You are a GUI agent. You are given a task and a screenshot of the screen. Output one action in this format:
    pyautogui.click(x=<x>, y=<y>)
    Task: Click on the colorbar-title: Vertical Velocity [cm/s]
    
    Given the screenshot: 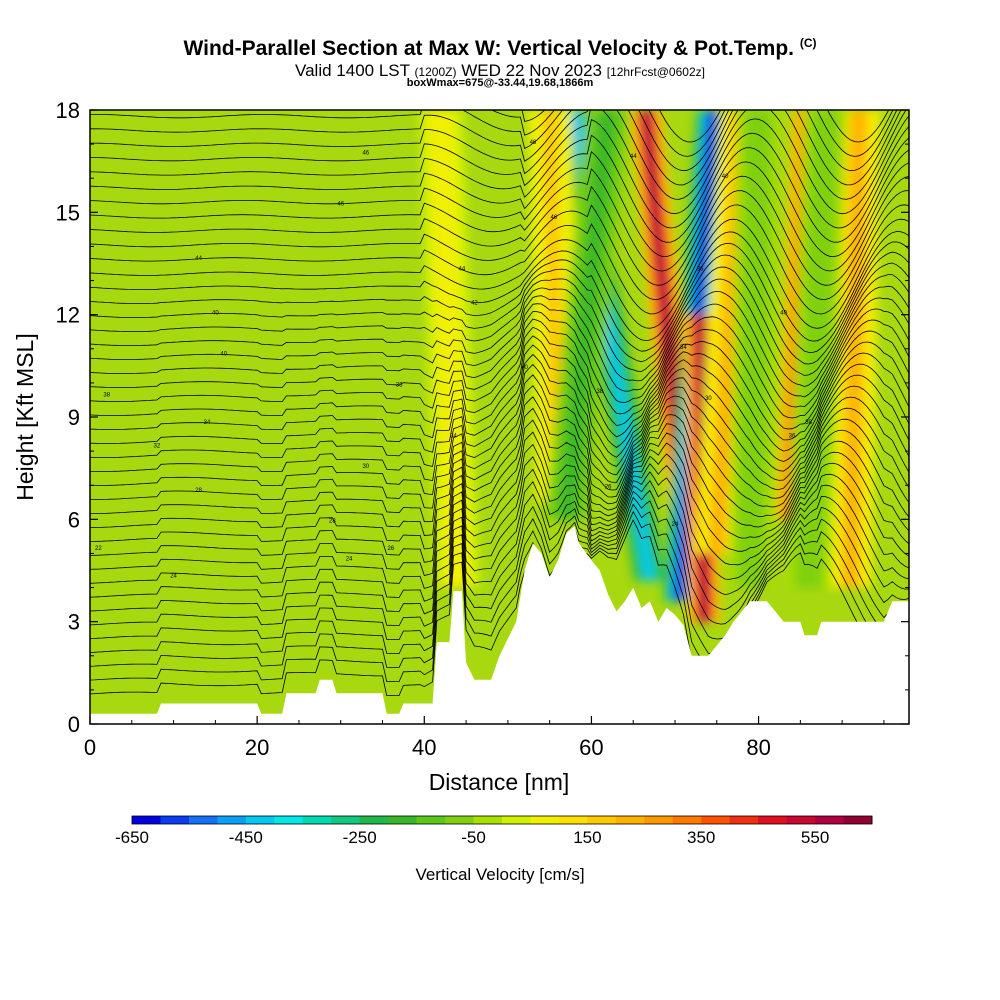 What is the action you would take?
    pyautogui.click(x=499, y=874)
    